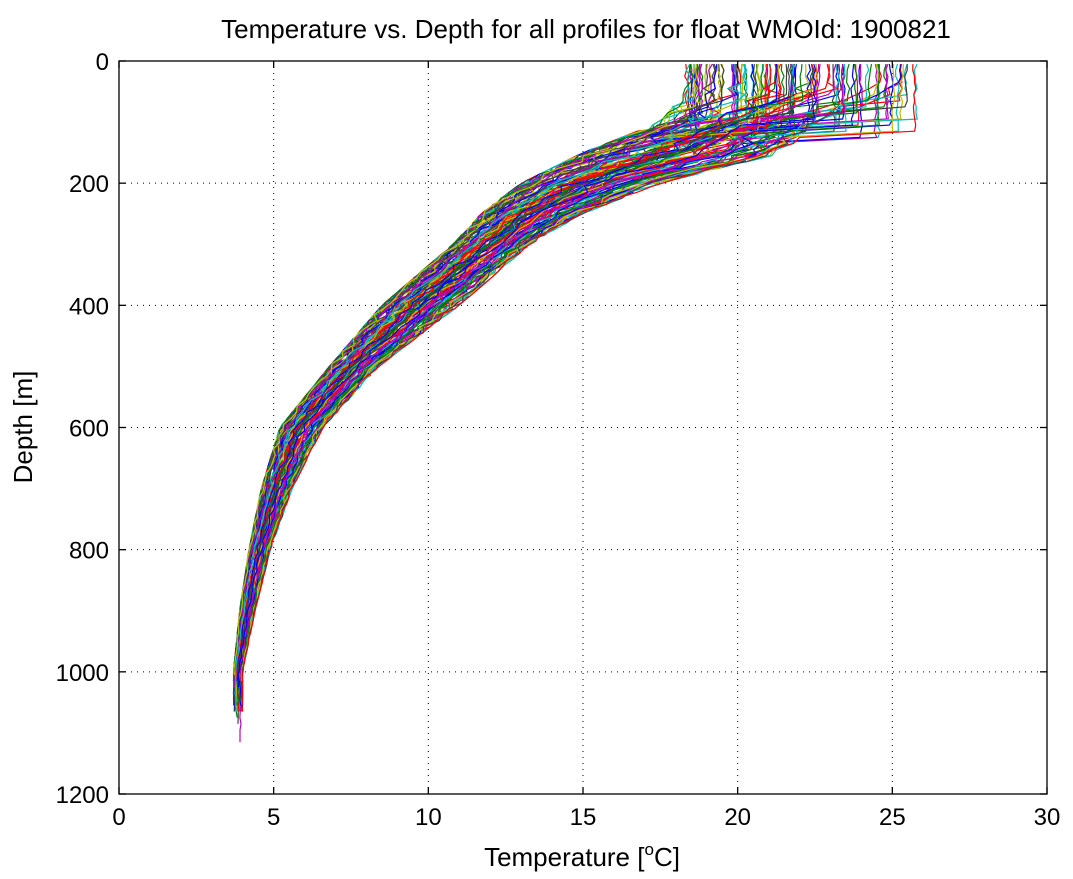 This screenshot has width=1073, height=879. I want to click on x-tick-label: 20, so click(737, 817).